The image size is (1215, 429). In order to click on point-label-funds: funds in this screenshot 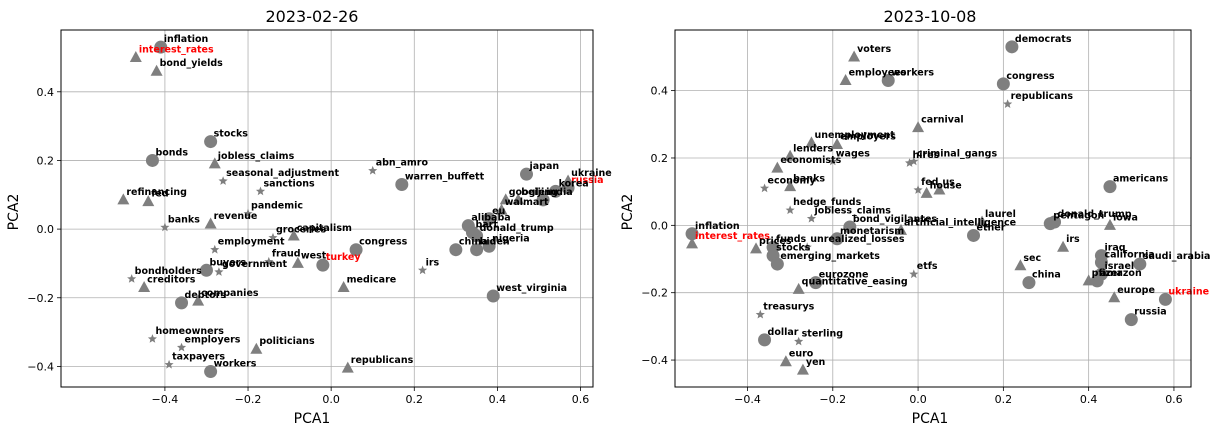, I will do `click(791, 239)`.